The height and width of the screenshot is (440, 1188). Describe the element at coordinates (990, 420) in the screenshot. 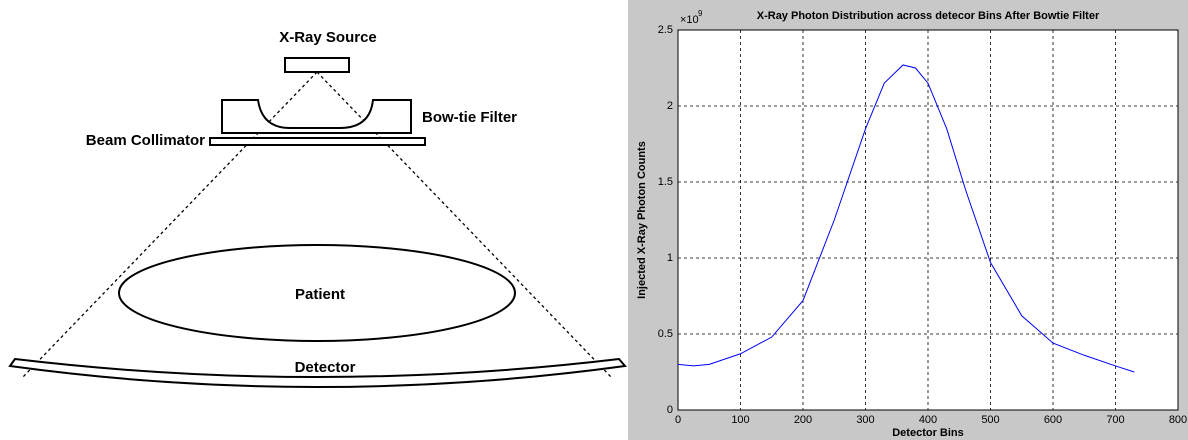

I see `x-tick-label: 500` at that location.